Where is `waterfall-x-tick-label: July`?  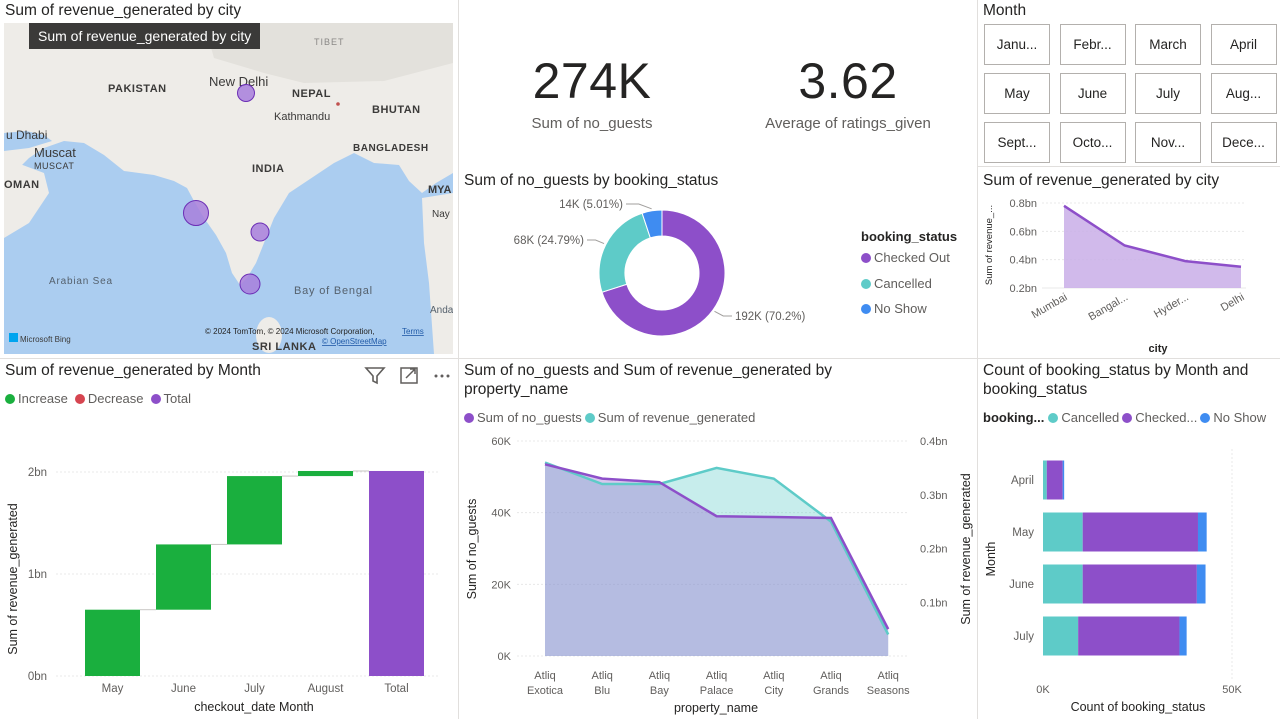 waterfall-x-tick-label: July is located at coordinates (254, 689).